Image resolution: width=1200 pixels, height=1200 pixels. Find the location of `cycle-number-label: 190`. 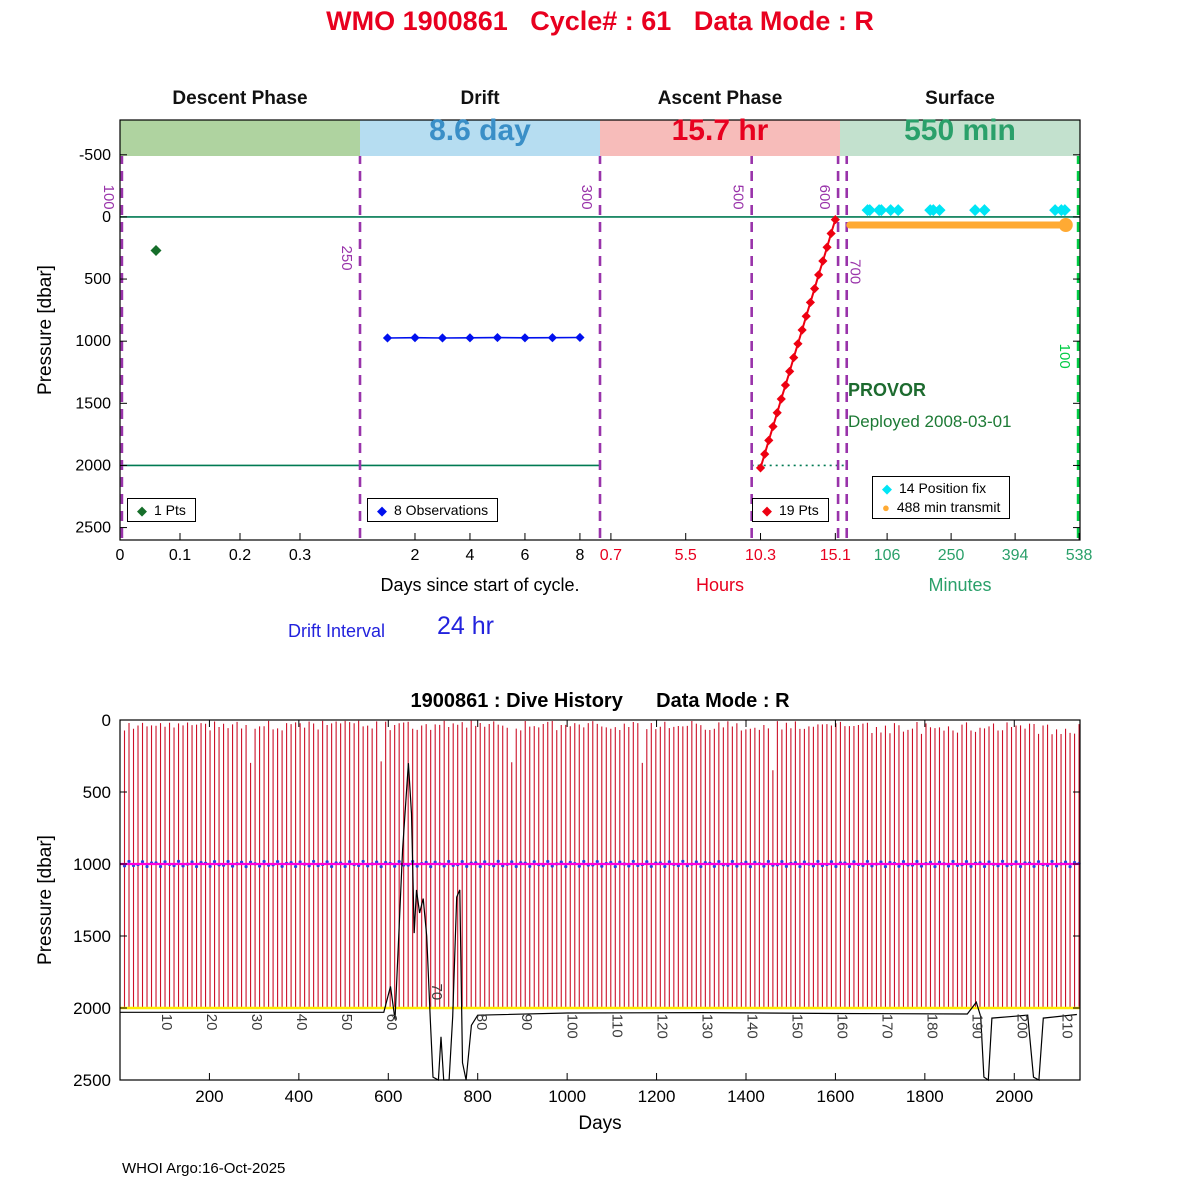

cycle-number-label: 190 is located at coordinates (977, 1026).